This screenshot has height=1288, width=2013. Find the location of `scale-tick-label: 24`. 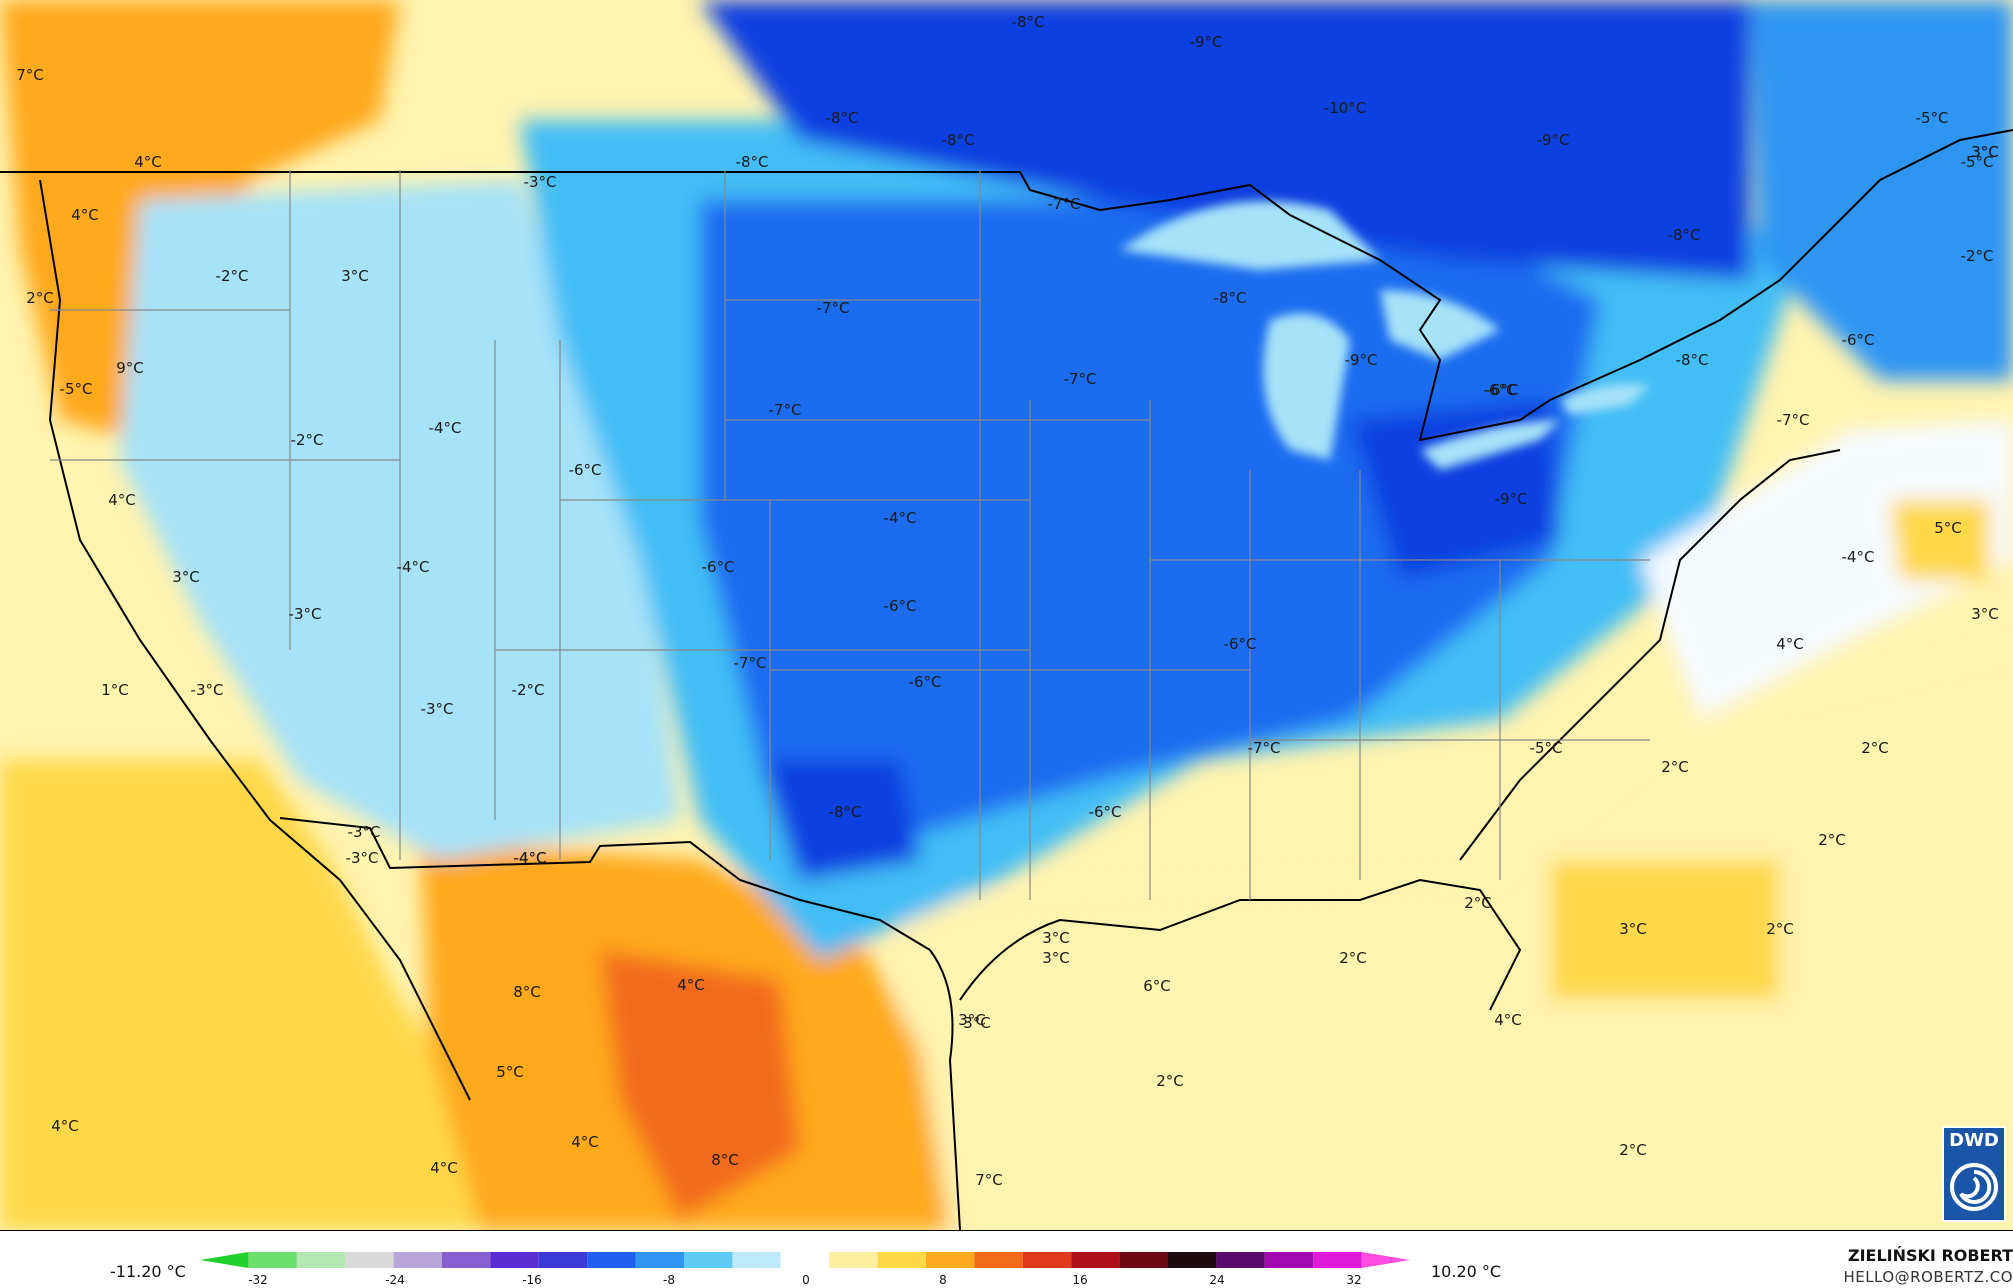

scale-tick-label: 24 is located at coordinates (1217, 1280).